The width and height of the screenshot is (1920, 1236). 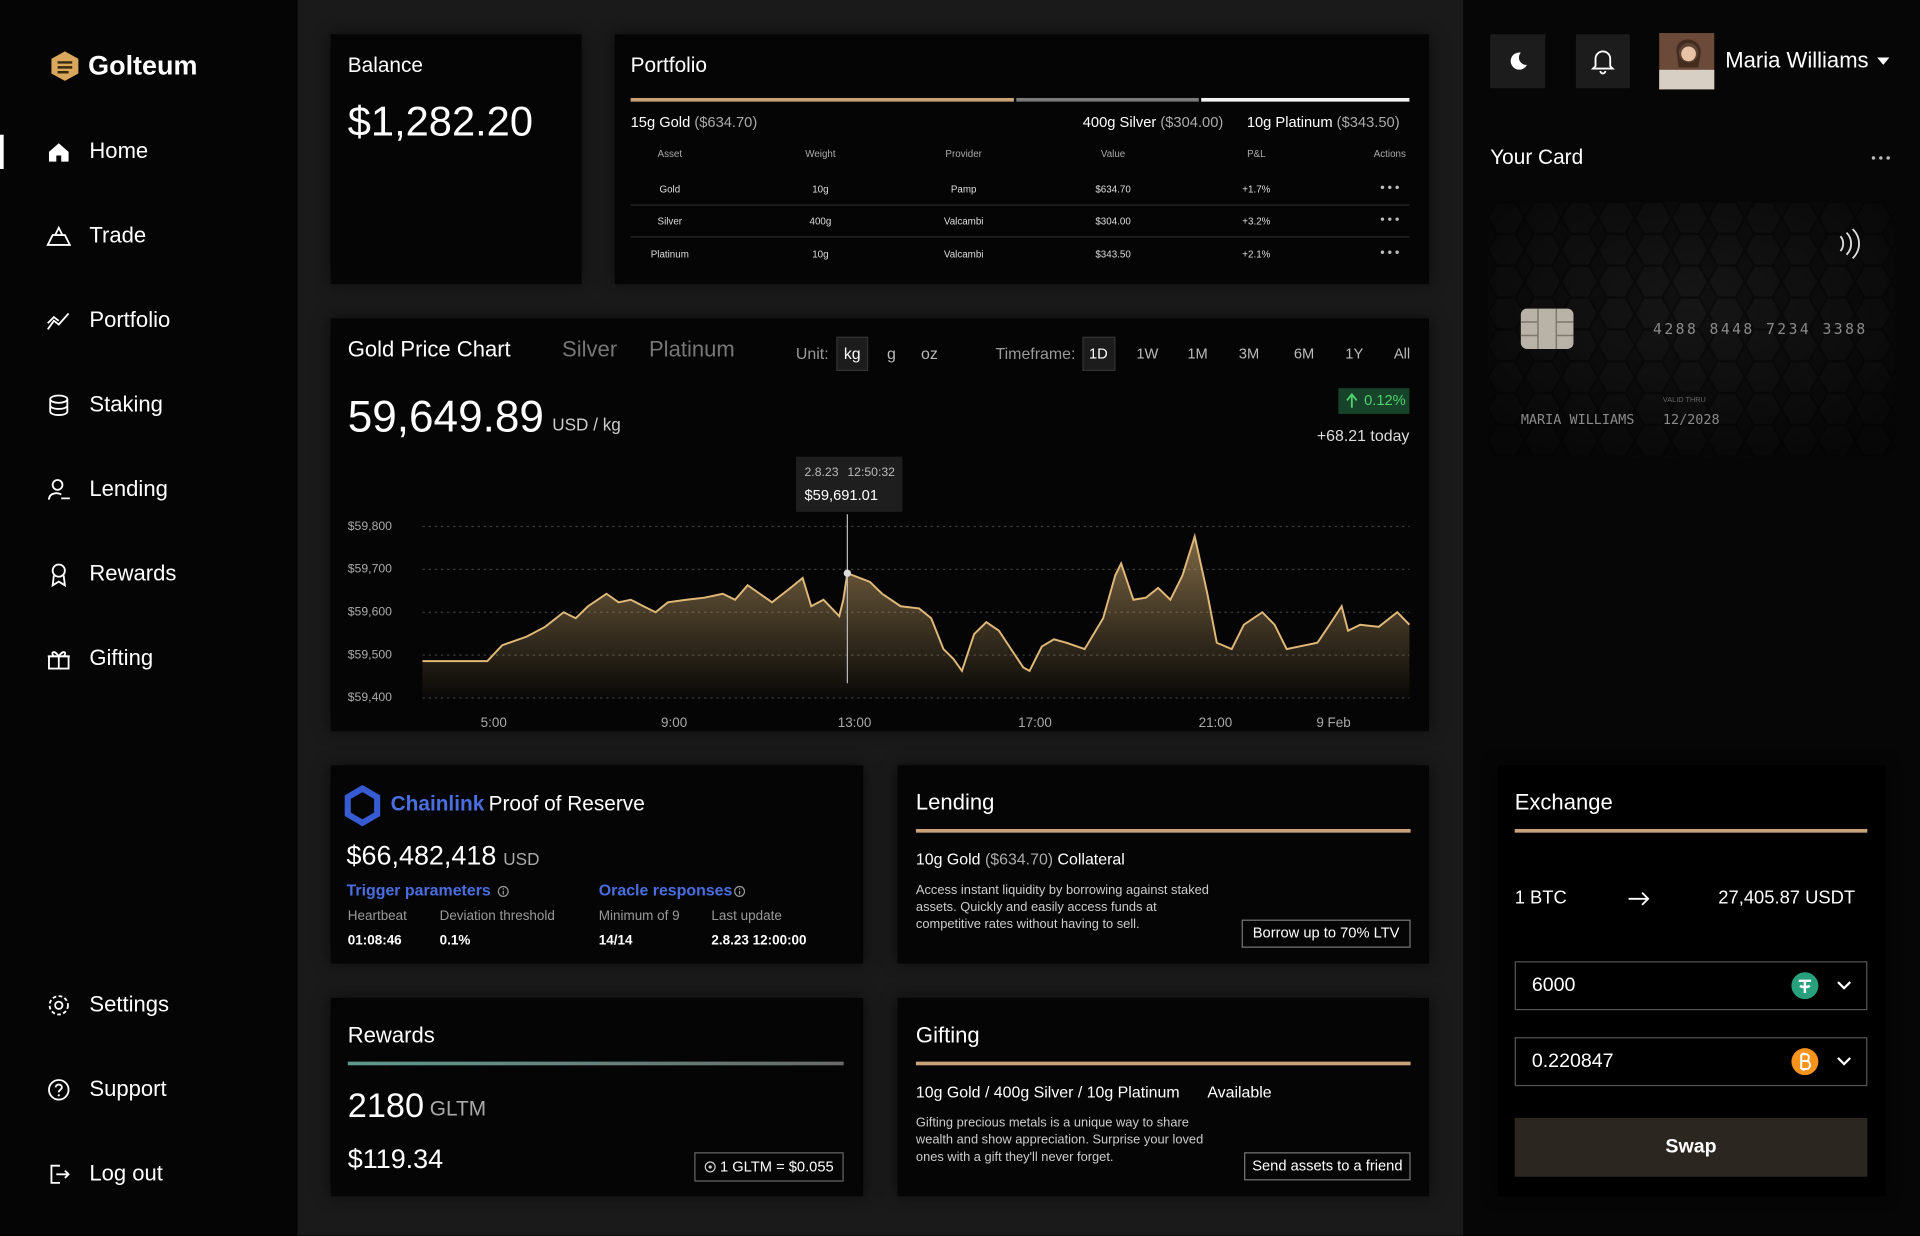 I want to click on proof-of-reserve-panel, so click(x=597, y=864).